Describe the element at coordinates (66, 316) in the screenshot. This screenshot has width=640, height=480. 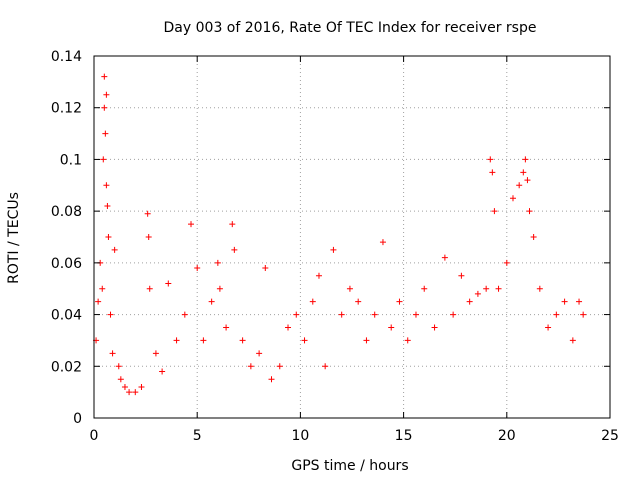
I see `y-tick-label: 0.04` at that location.